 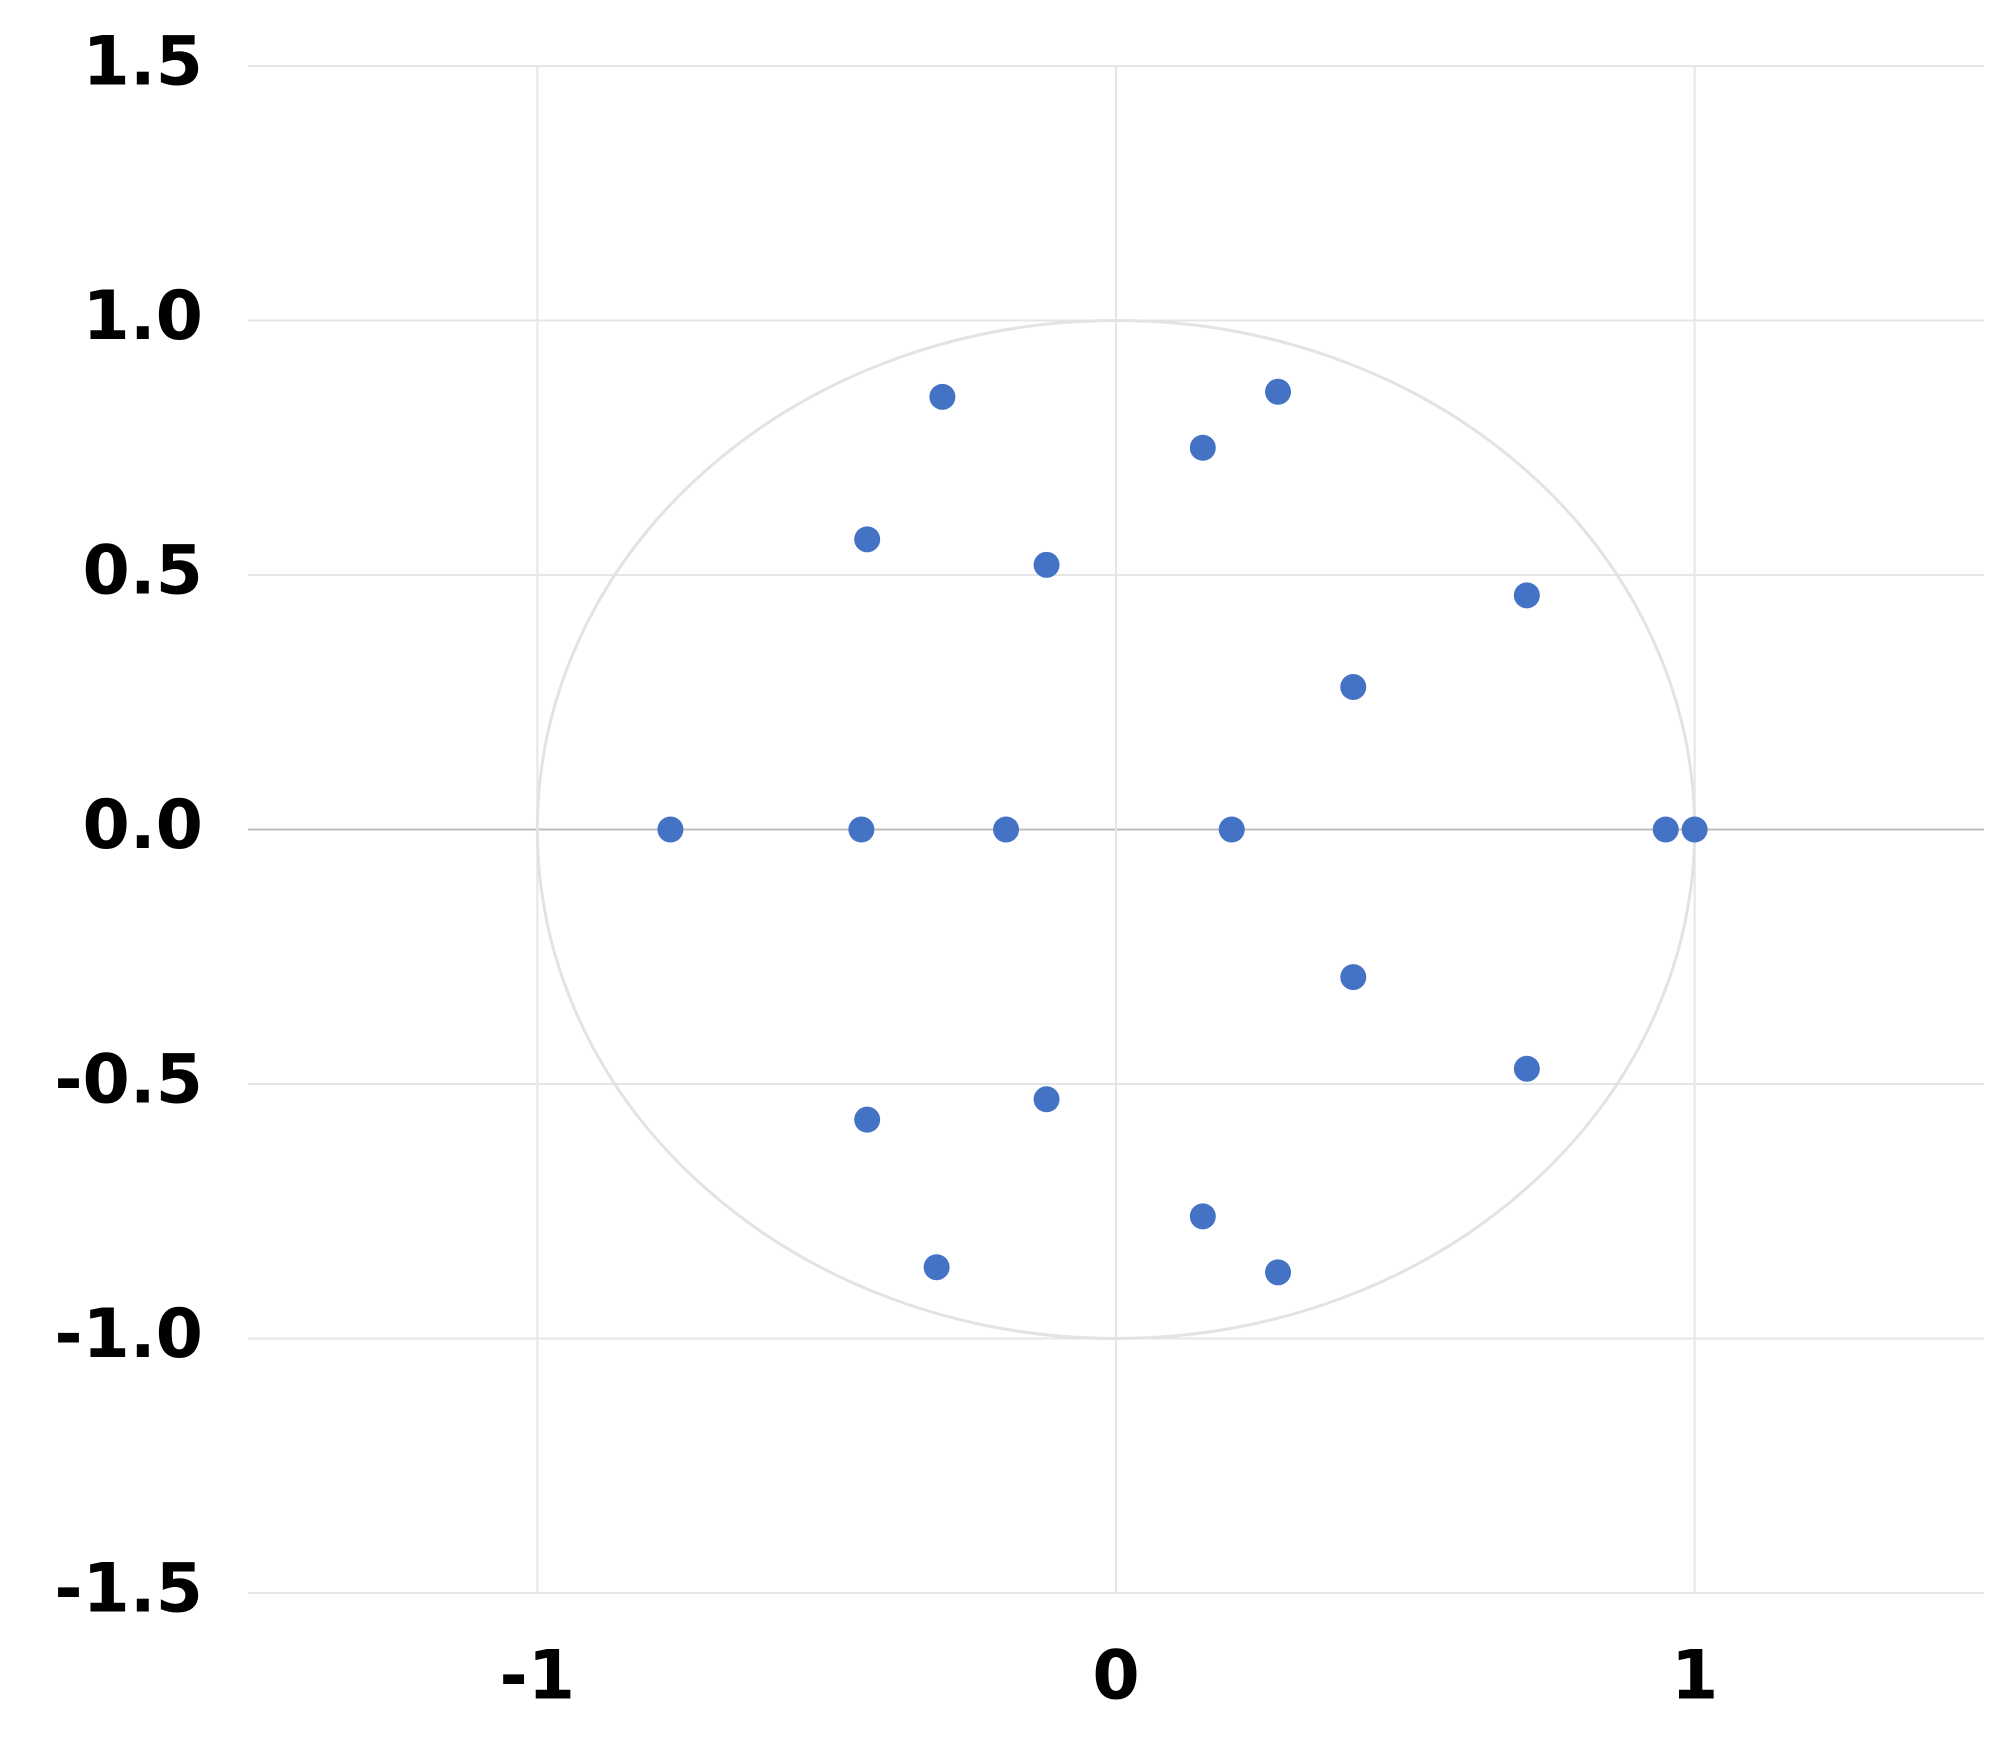 What do you see at coordinates (143, 825) in the screenshot?
I see `y-tick-label: 0.0` at bounding box center [143, 825].